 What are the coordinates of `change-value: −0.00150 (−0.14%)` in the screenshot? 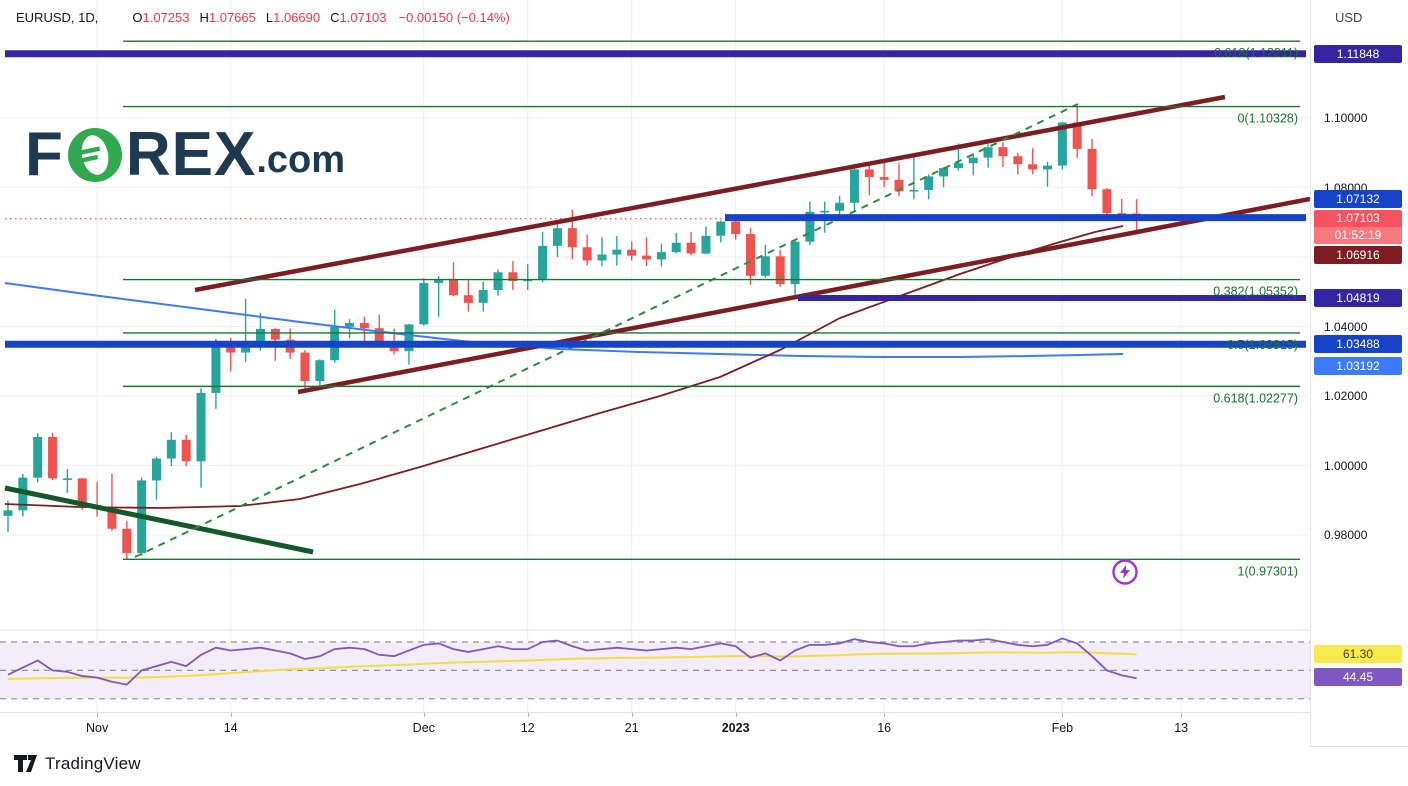 It's located at (454, 17).